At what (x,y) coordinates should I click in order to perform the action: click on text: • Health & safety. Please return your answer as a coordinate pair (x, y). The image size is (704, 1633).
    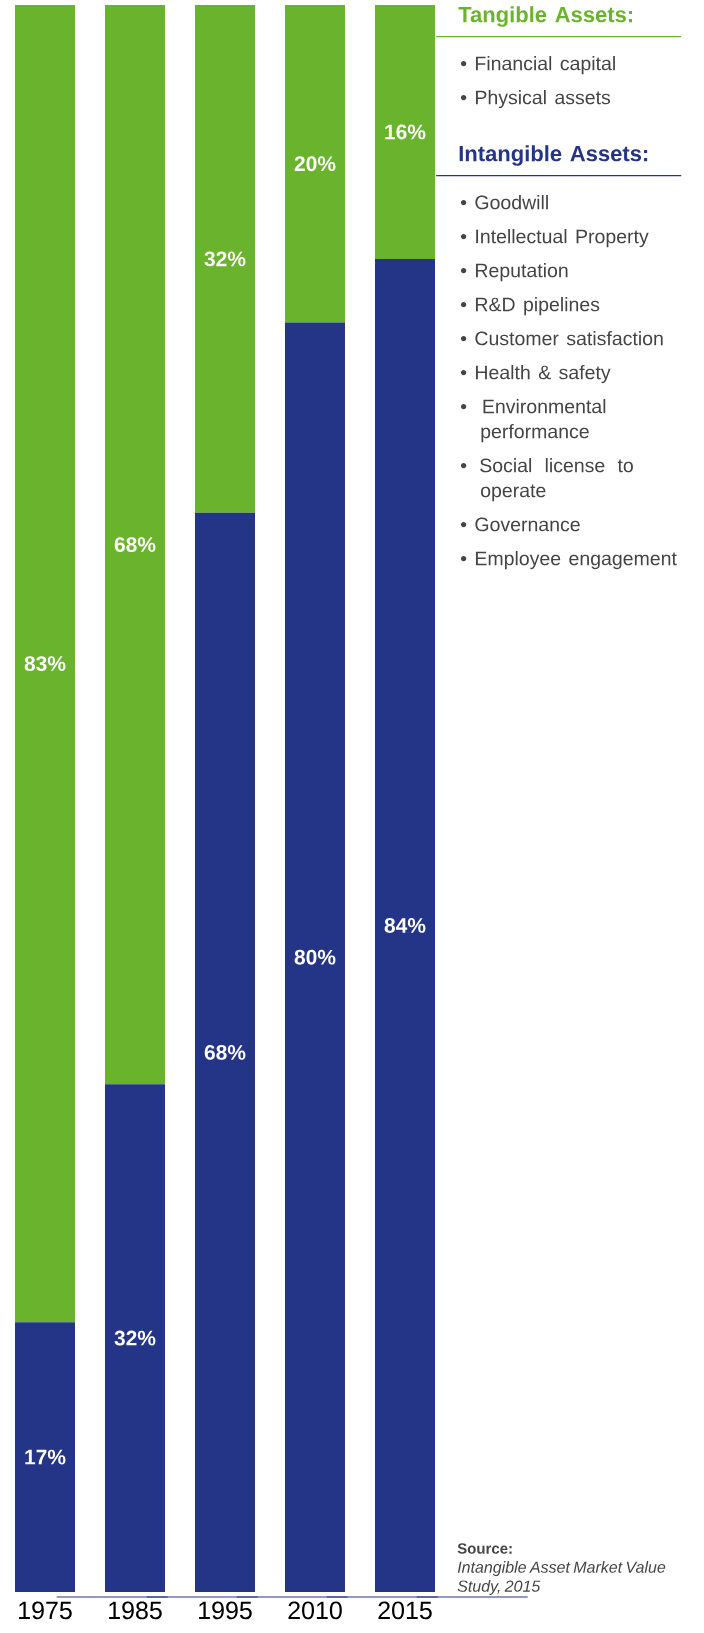
    Looking at the image, I should click on (535, 374).